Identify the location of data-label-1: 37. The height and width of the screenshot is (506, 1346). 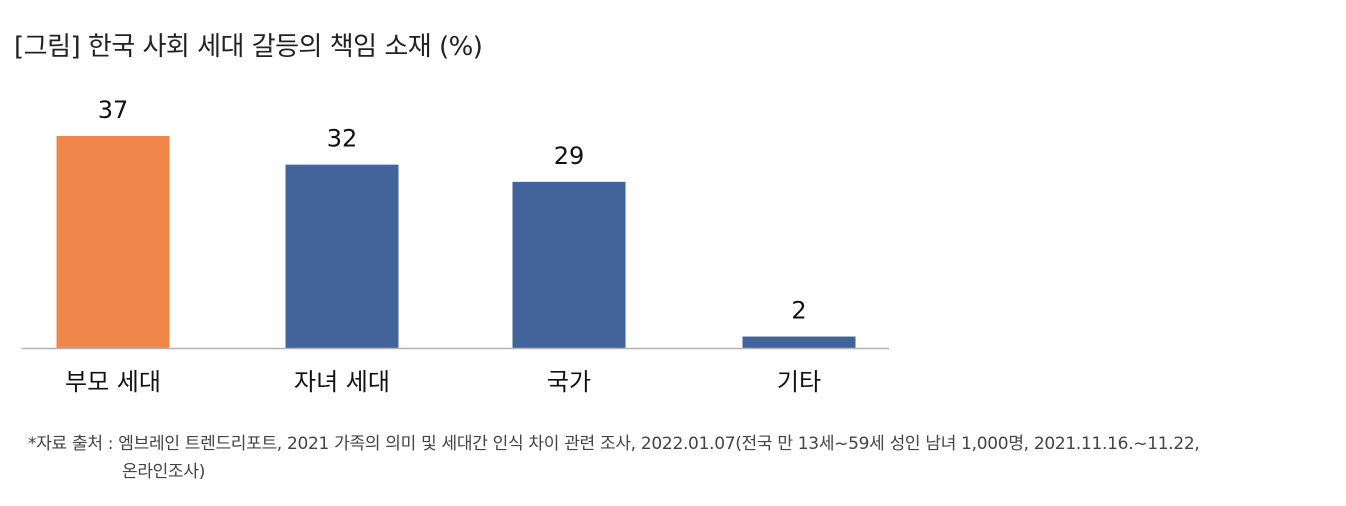
(113, 110).